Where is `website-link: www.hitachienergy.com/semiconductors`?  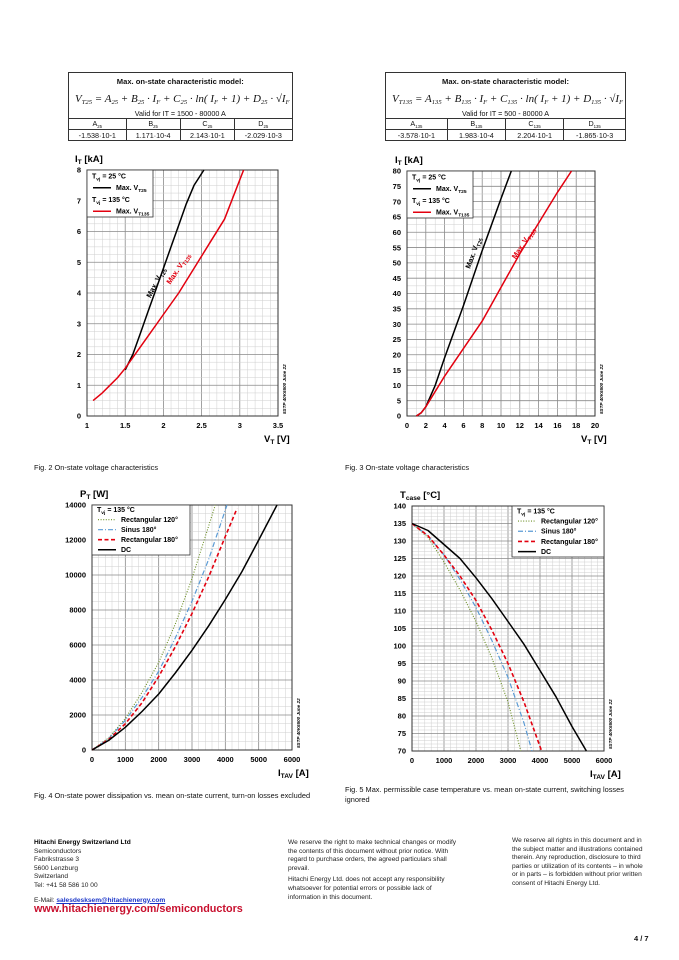 website-link: www.hitachienergy.com/semiconductors is located at coordinates (138, 909).